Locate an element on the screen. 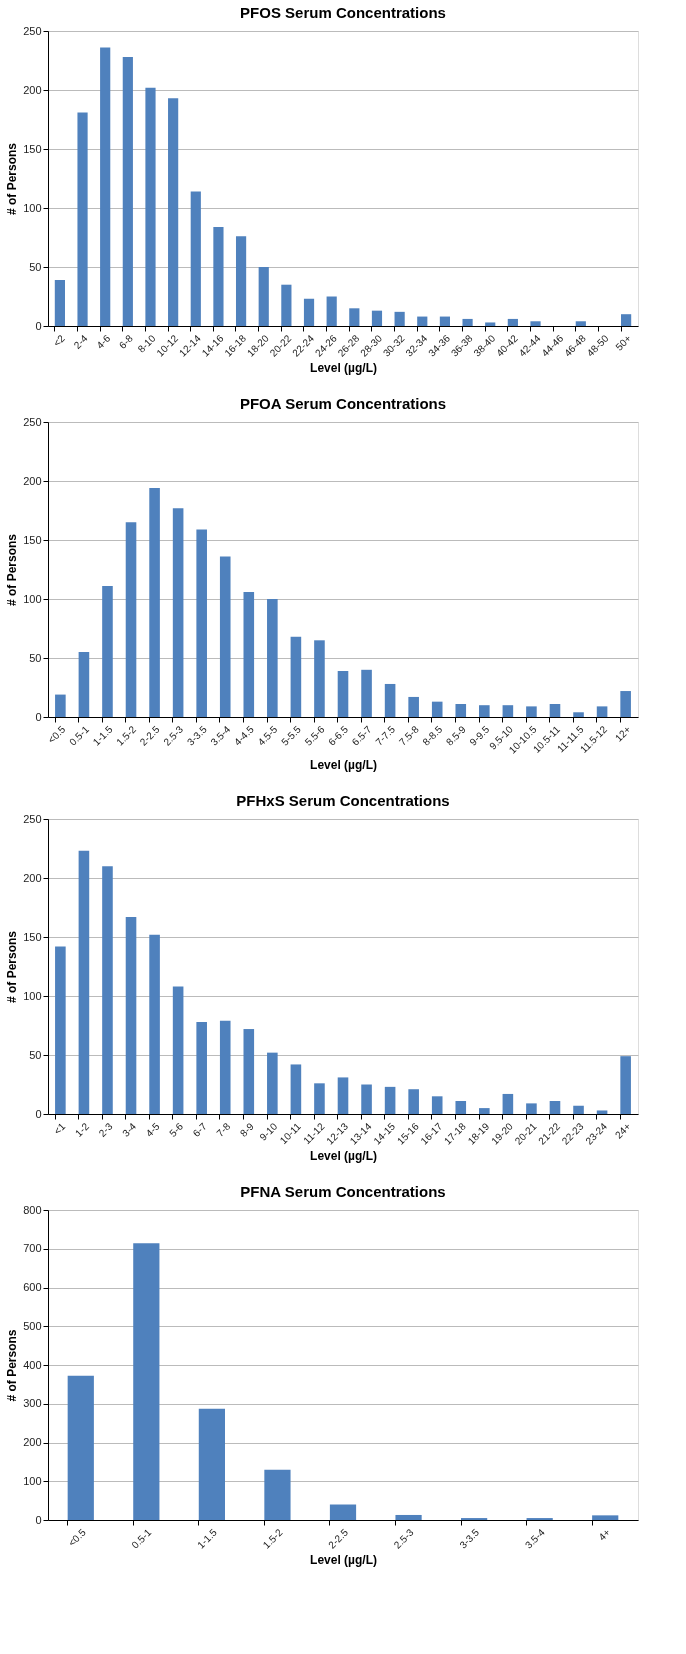  y-tick-label: 800 is located at coordinates (32, 1209).